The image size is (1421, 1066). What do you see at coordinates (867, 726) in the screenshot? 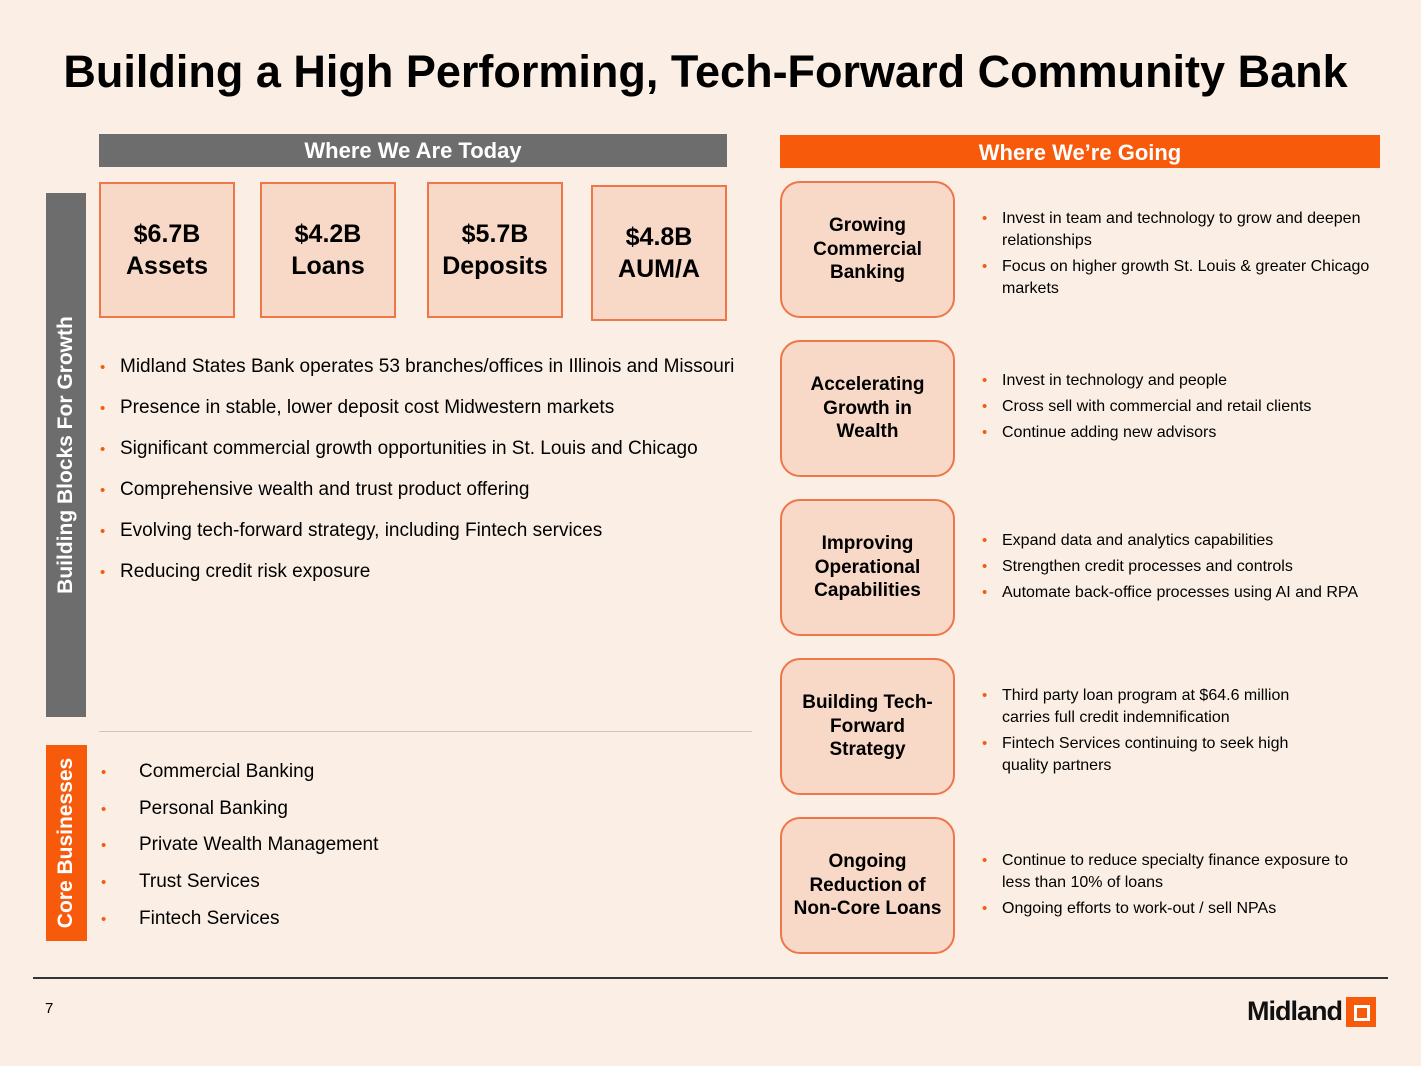
I see `strategy-pill-tech-forward: Building Tech-Forward Strategy` at bounding box center [867, 726].